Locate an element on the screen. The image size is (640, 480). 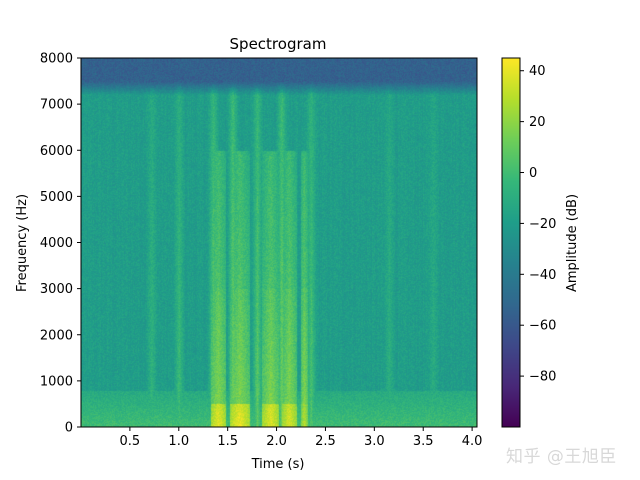
y-tick-label: 3000 is located at coordinates (56, 289).